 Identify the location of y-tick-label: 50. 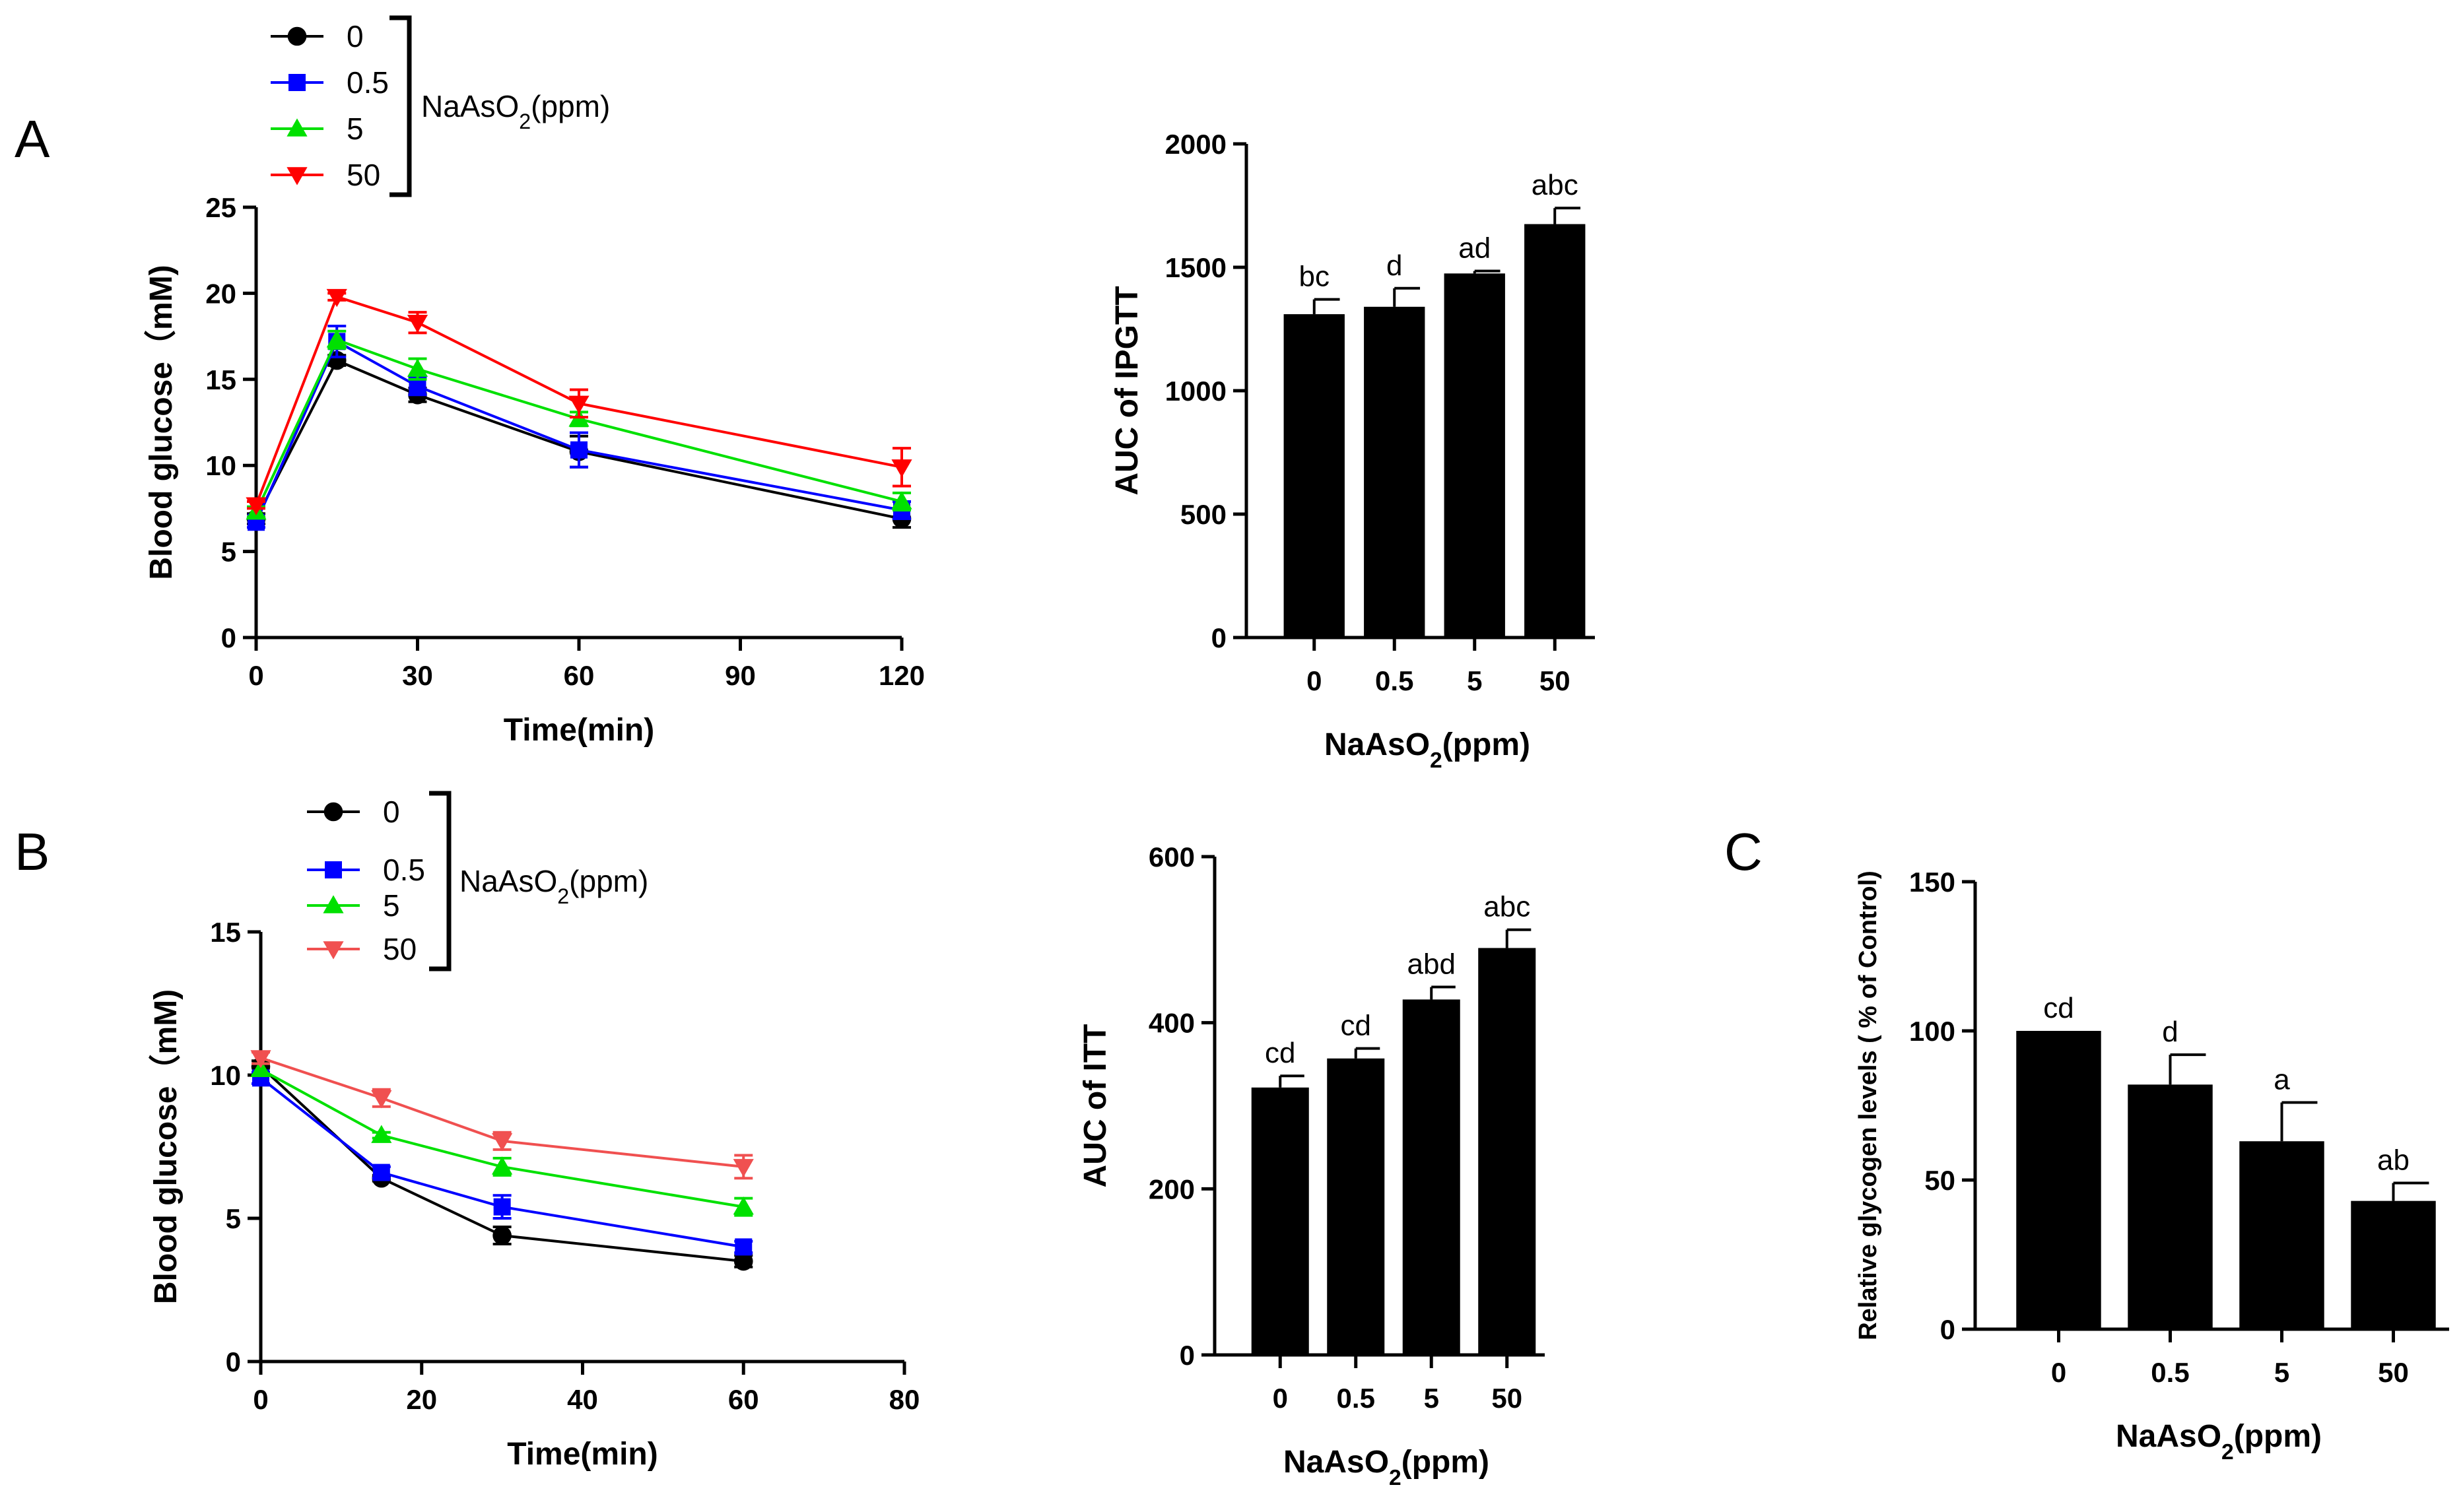
(1939, 1180).